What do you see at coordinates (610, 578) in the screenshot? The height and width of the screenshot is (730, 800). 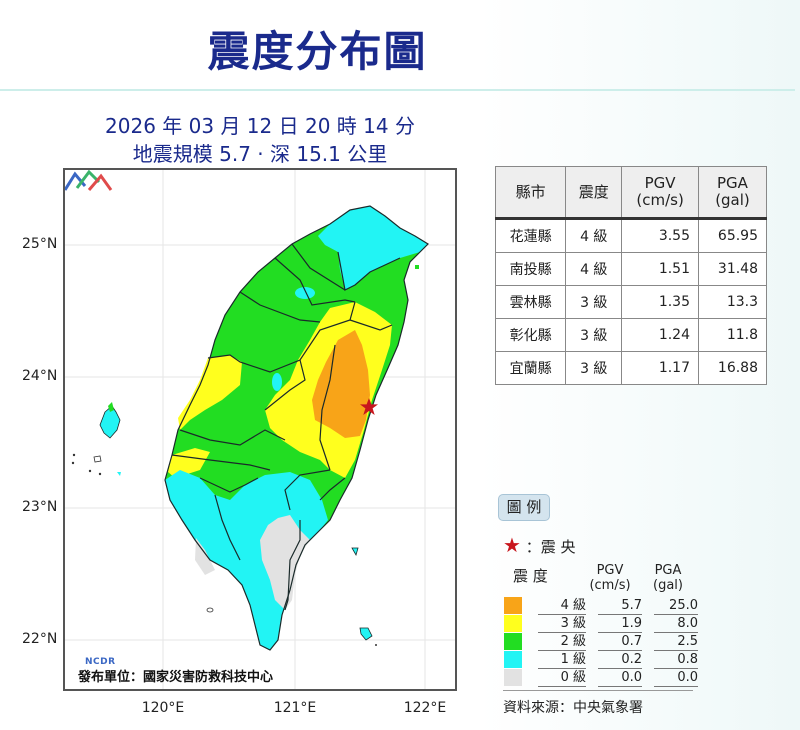 I see `legend-col-pgv: PGV (cm/s)` at bounding box center [610, 578].